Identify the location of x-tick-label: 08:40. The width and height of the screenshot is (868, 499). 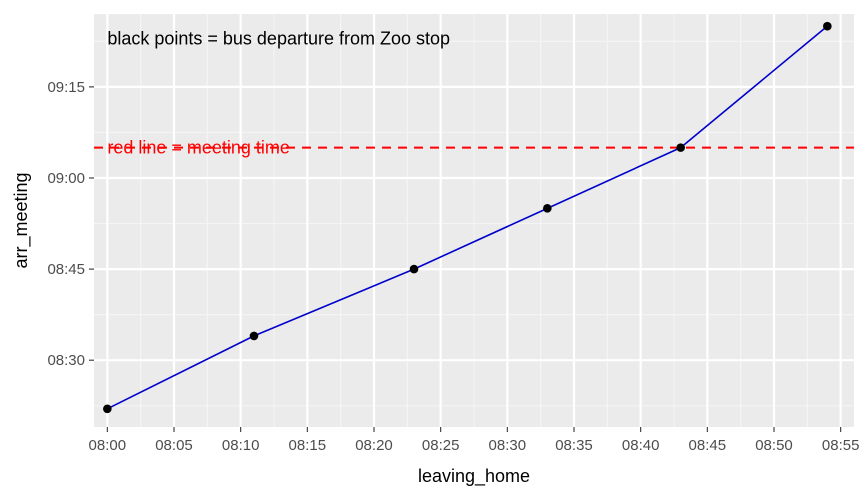
(641, 445).